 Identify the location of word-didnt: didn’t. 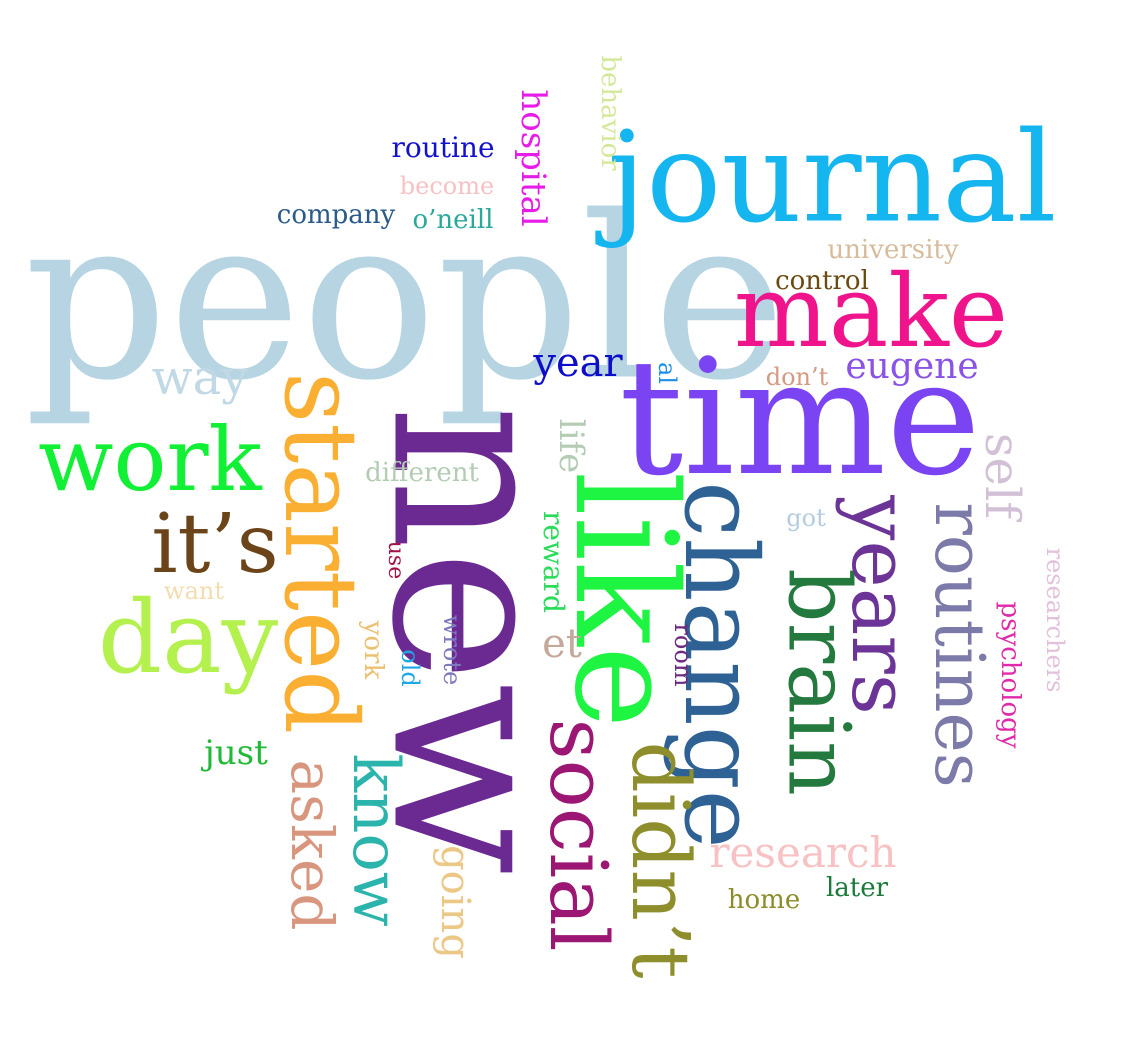
(660, 860).